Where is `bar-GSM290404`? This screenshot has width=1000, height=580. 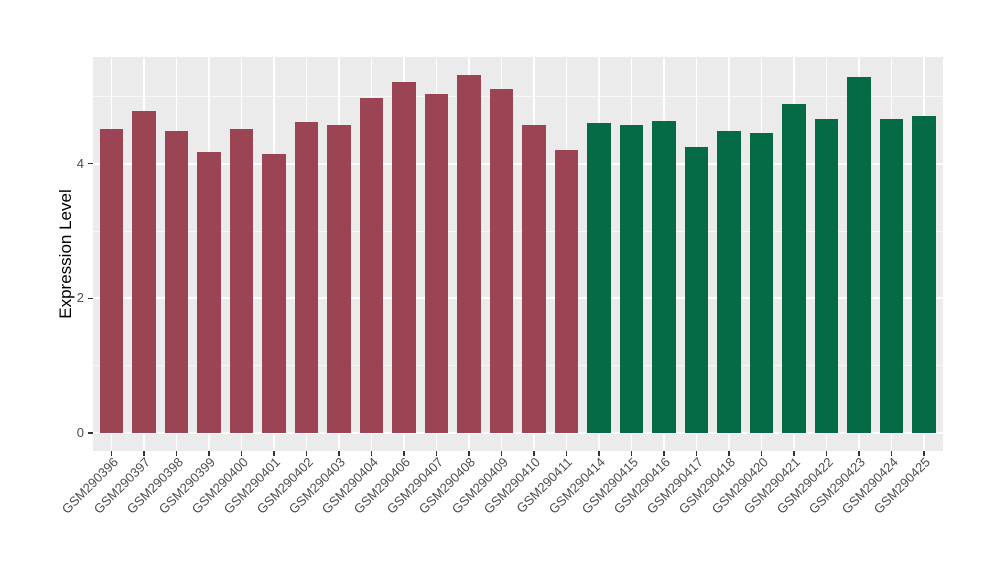
bar-GSM290404 is located at coordinates (371, 265).